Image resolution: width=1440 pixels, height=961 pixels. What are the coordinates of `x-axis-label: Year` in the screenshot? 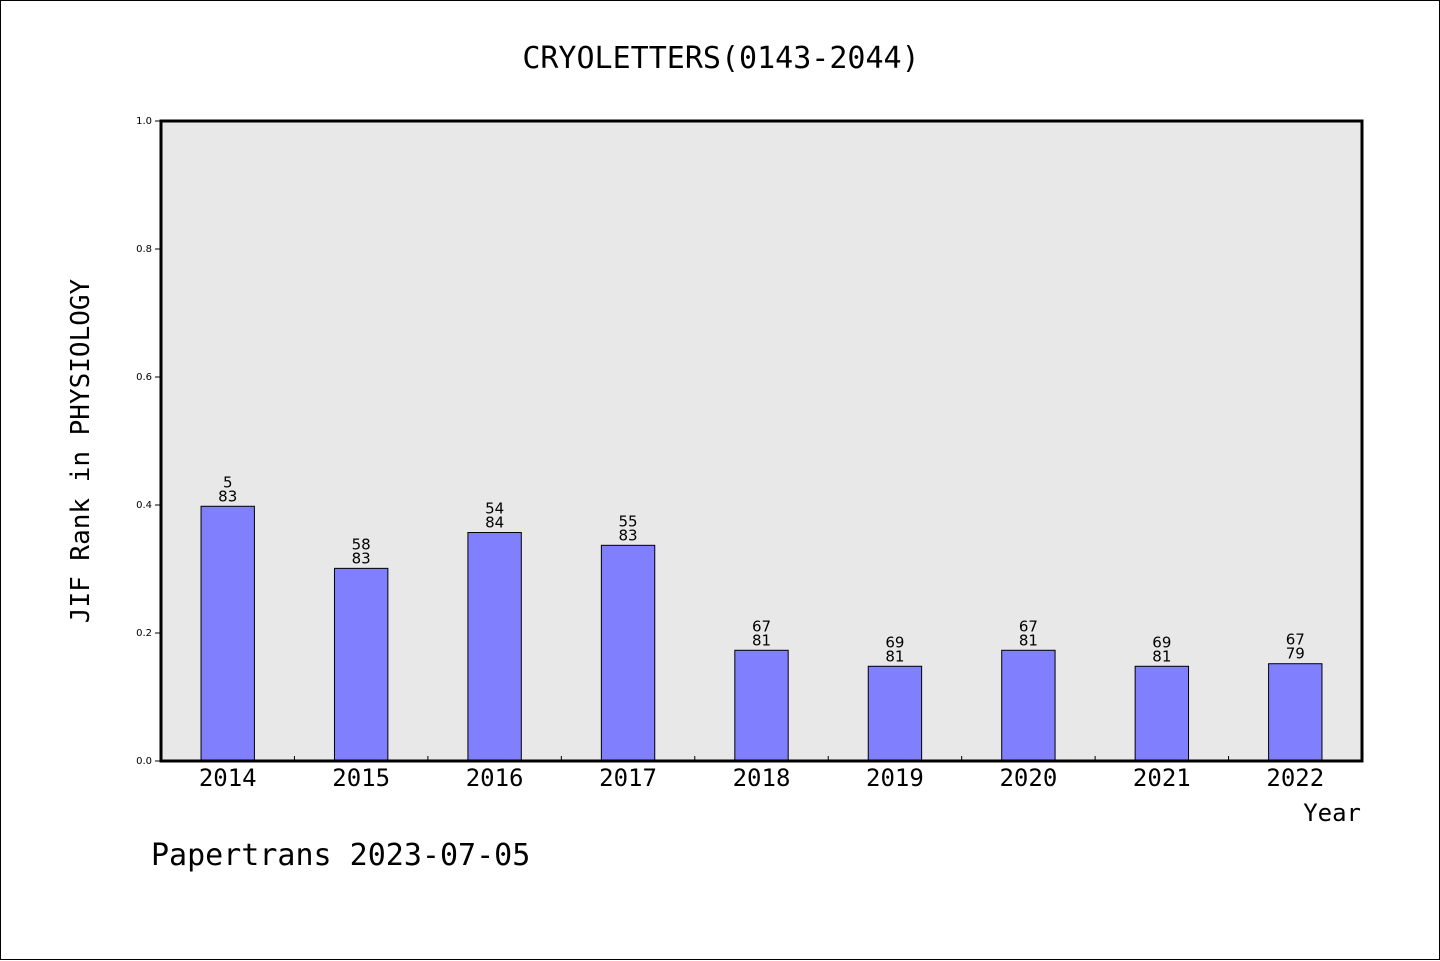 It's located at (1332, 813).